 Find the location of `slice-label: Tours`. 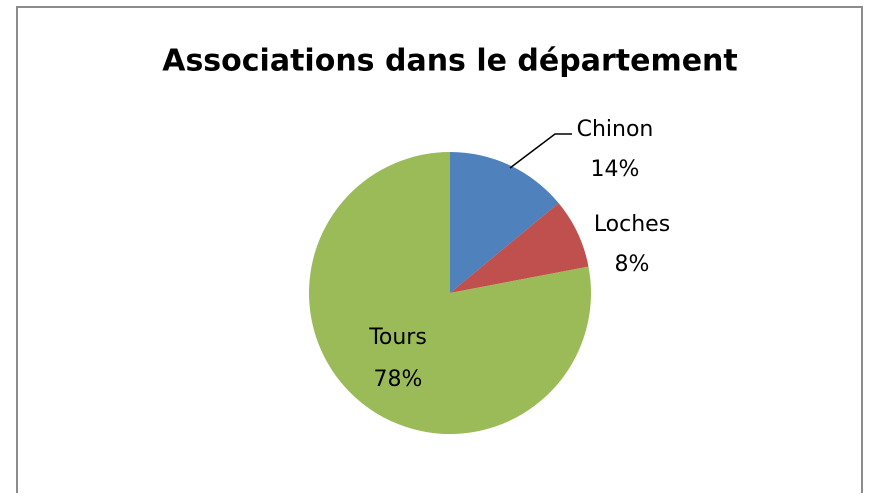

slice-label: Tours is located at coordinates (397, 337).